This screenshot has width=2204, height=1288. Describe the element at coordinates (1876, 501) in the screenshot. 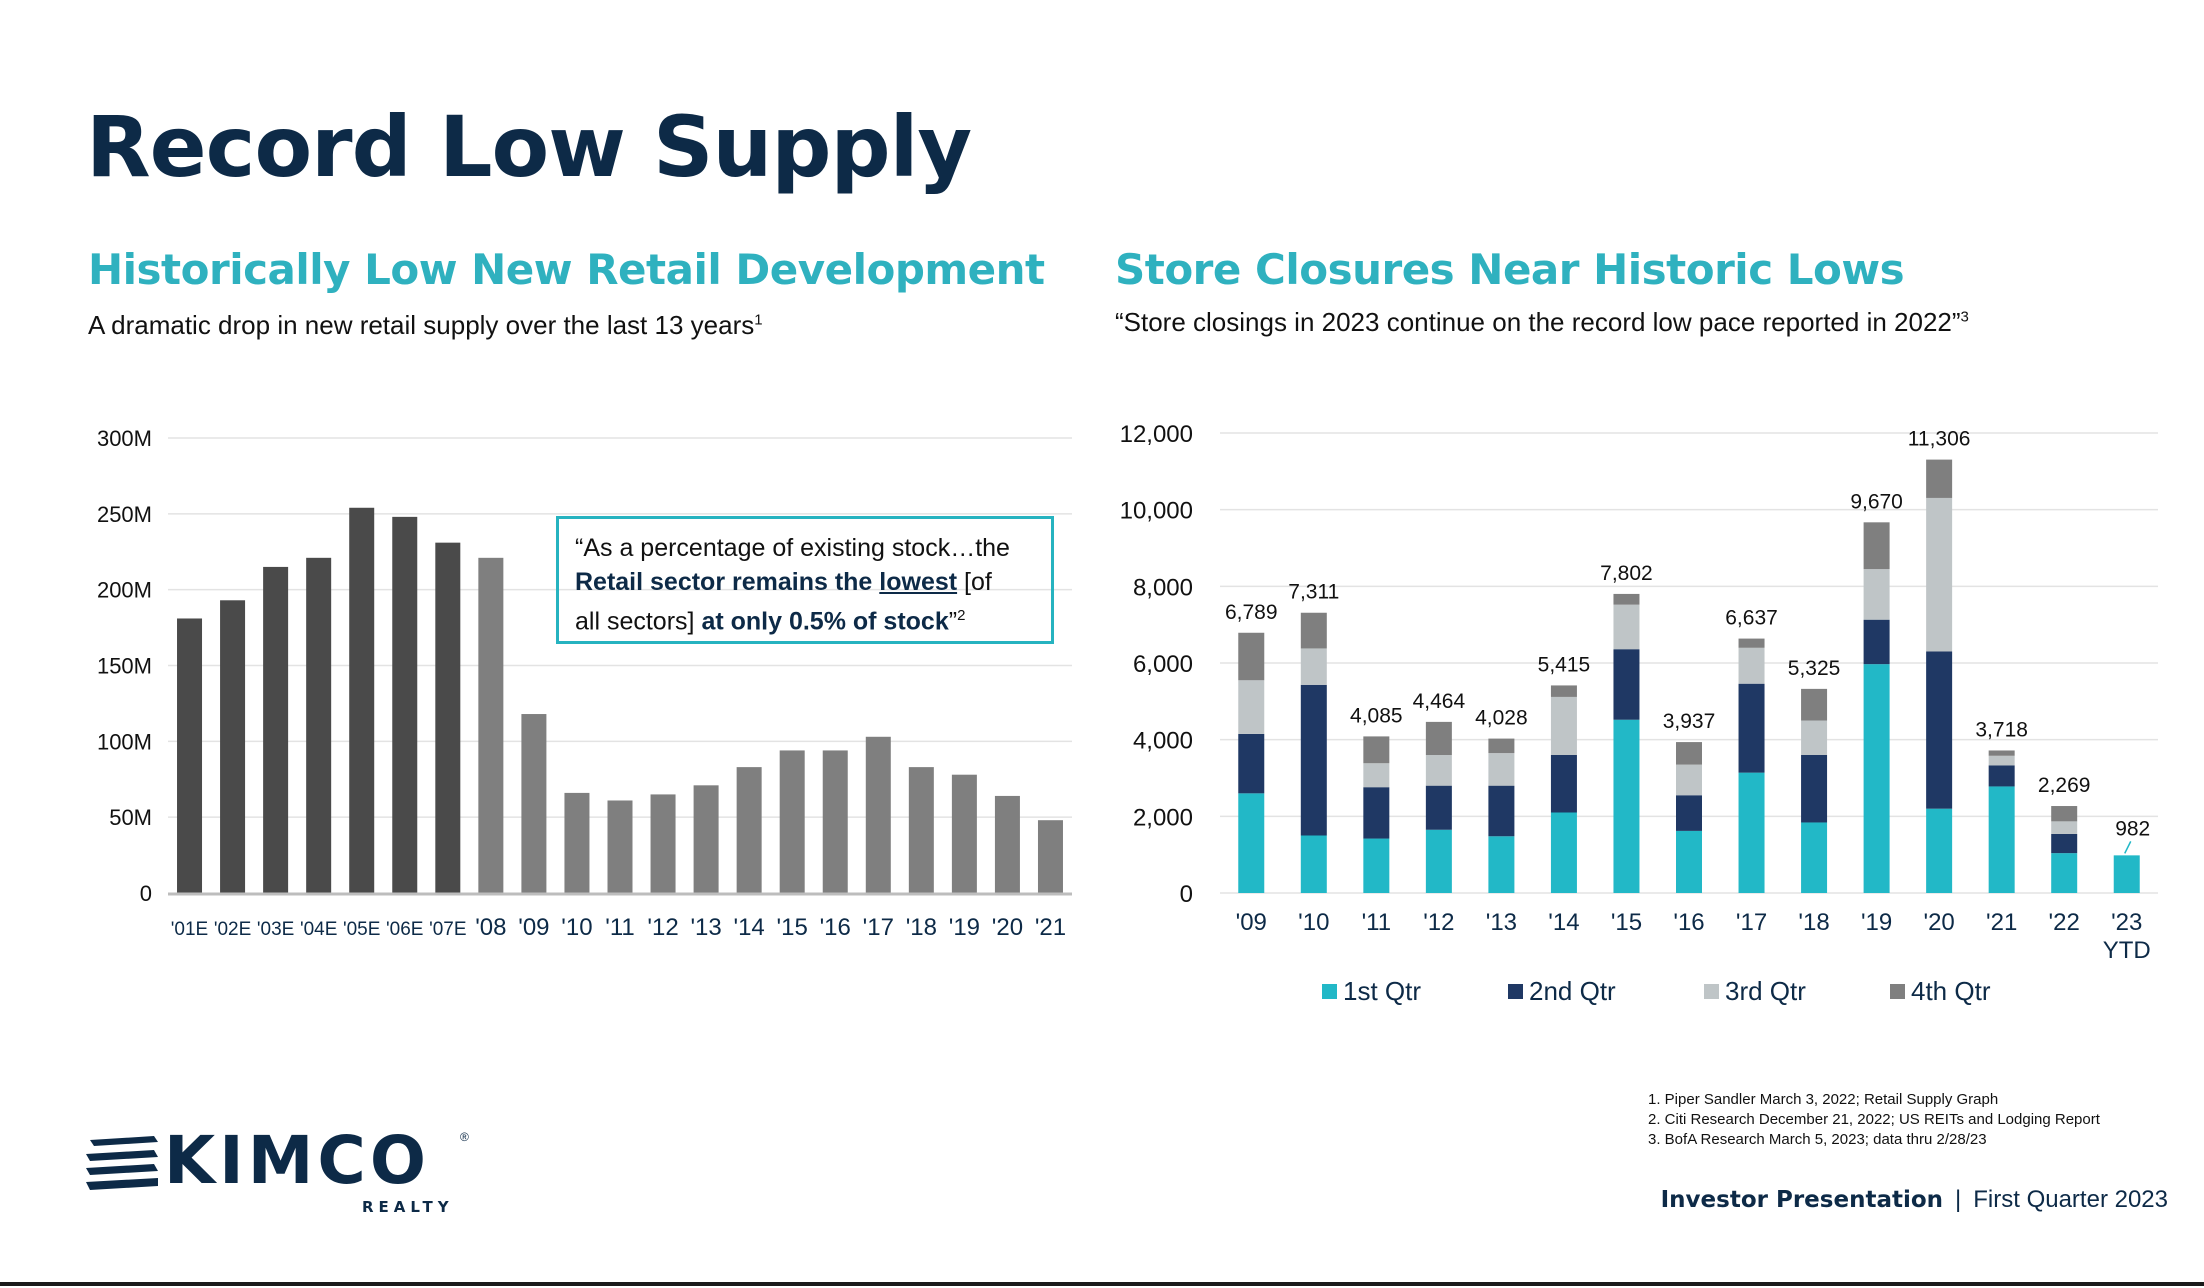

I see `total-label: 9,670` at that location.